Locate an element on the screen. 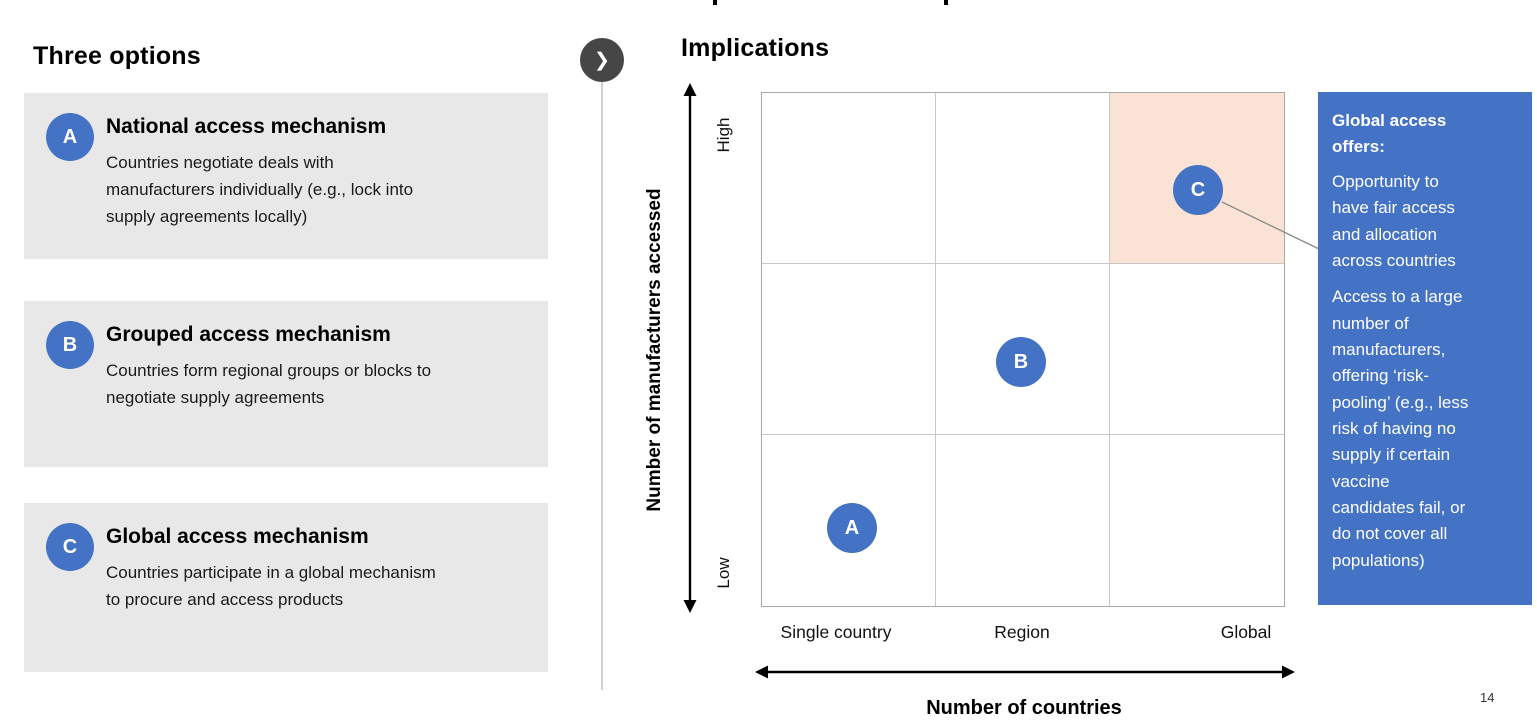 This screenshot has height=726, width=1537. option-a-title: National access mechanism is located at coordinates (246, 126).